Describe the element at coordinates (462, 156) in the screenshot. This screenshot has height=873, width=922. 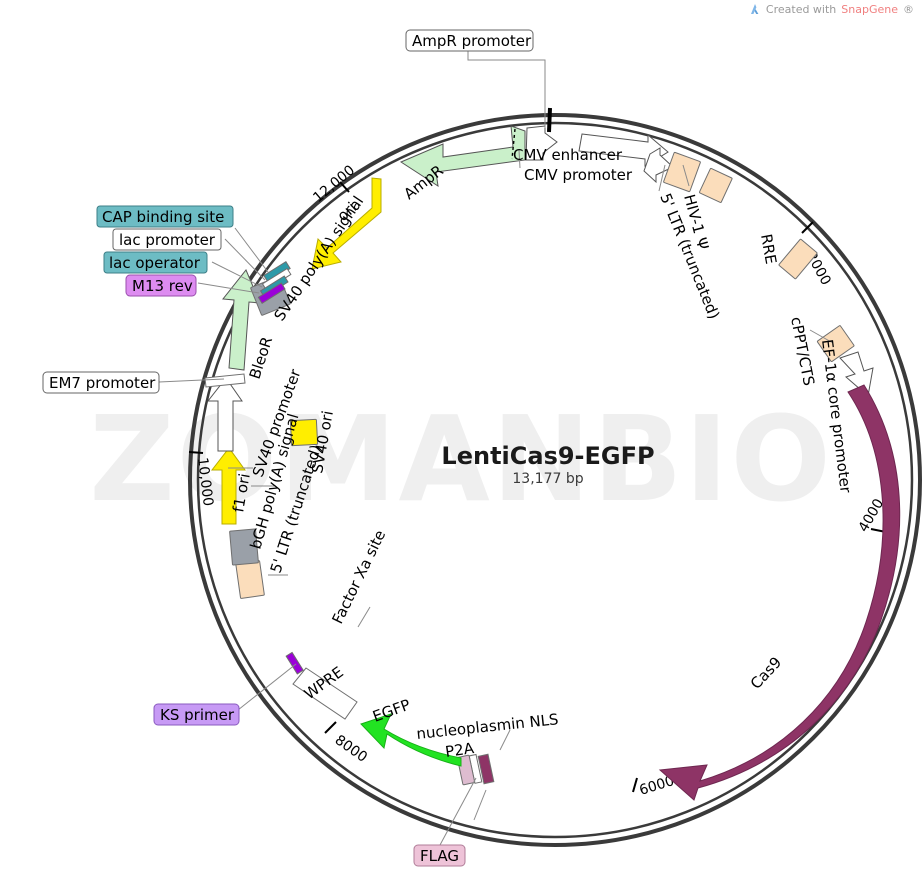
I see `feature-ampr` at that location.